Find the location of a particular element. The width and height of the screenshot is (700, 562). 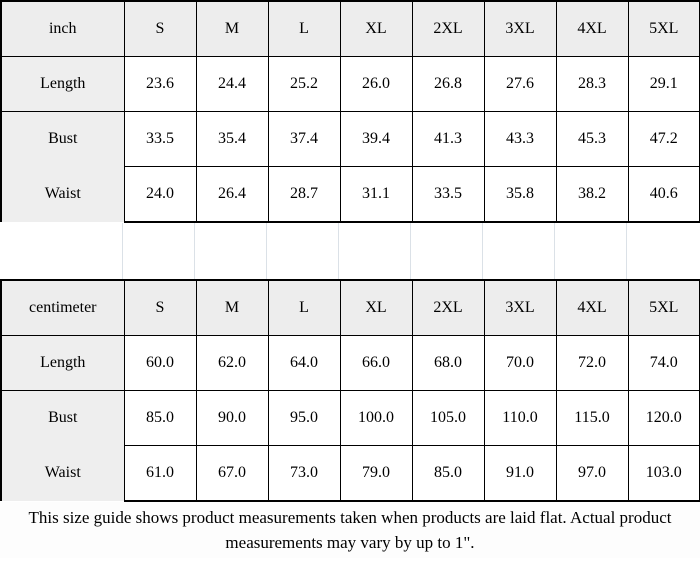

value-cell: 68.0 is located at coordinates (448, 363).